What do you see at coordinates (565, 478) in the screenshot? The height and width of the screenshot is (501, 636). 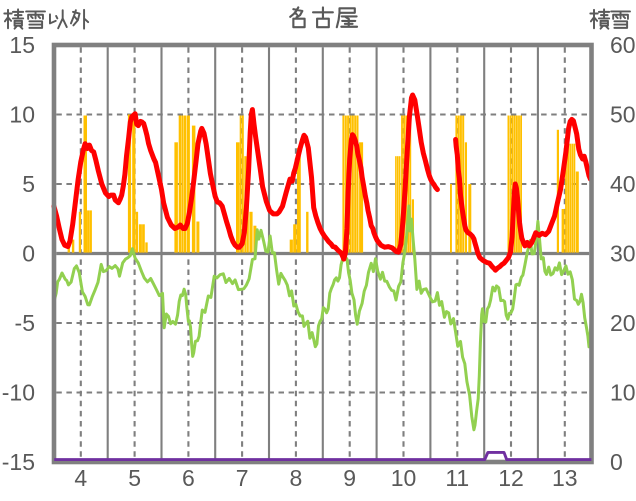 I see `svg-text: 13` at bounding box center [565, 478].